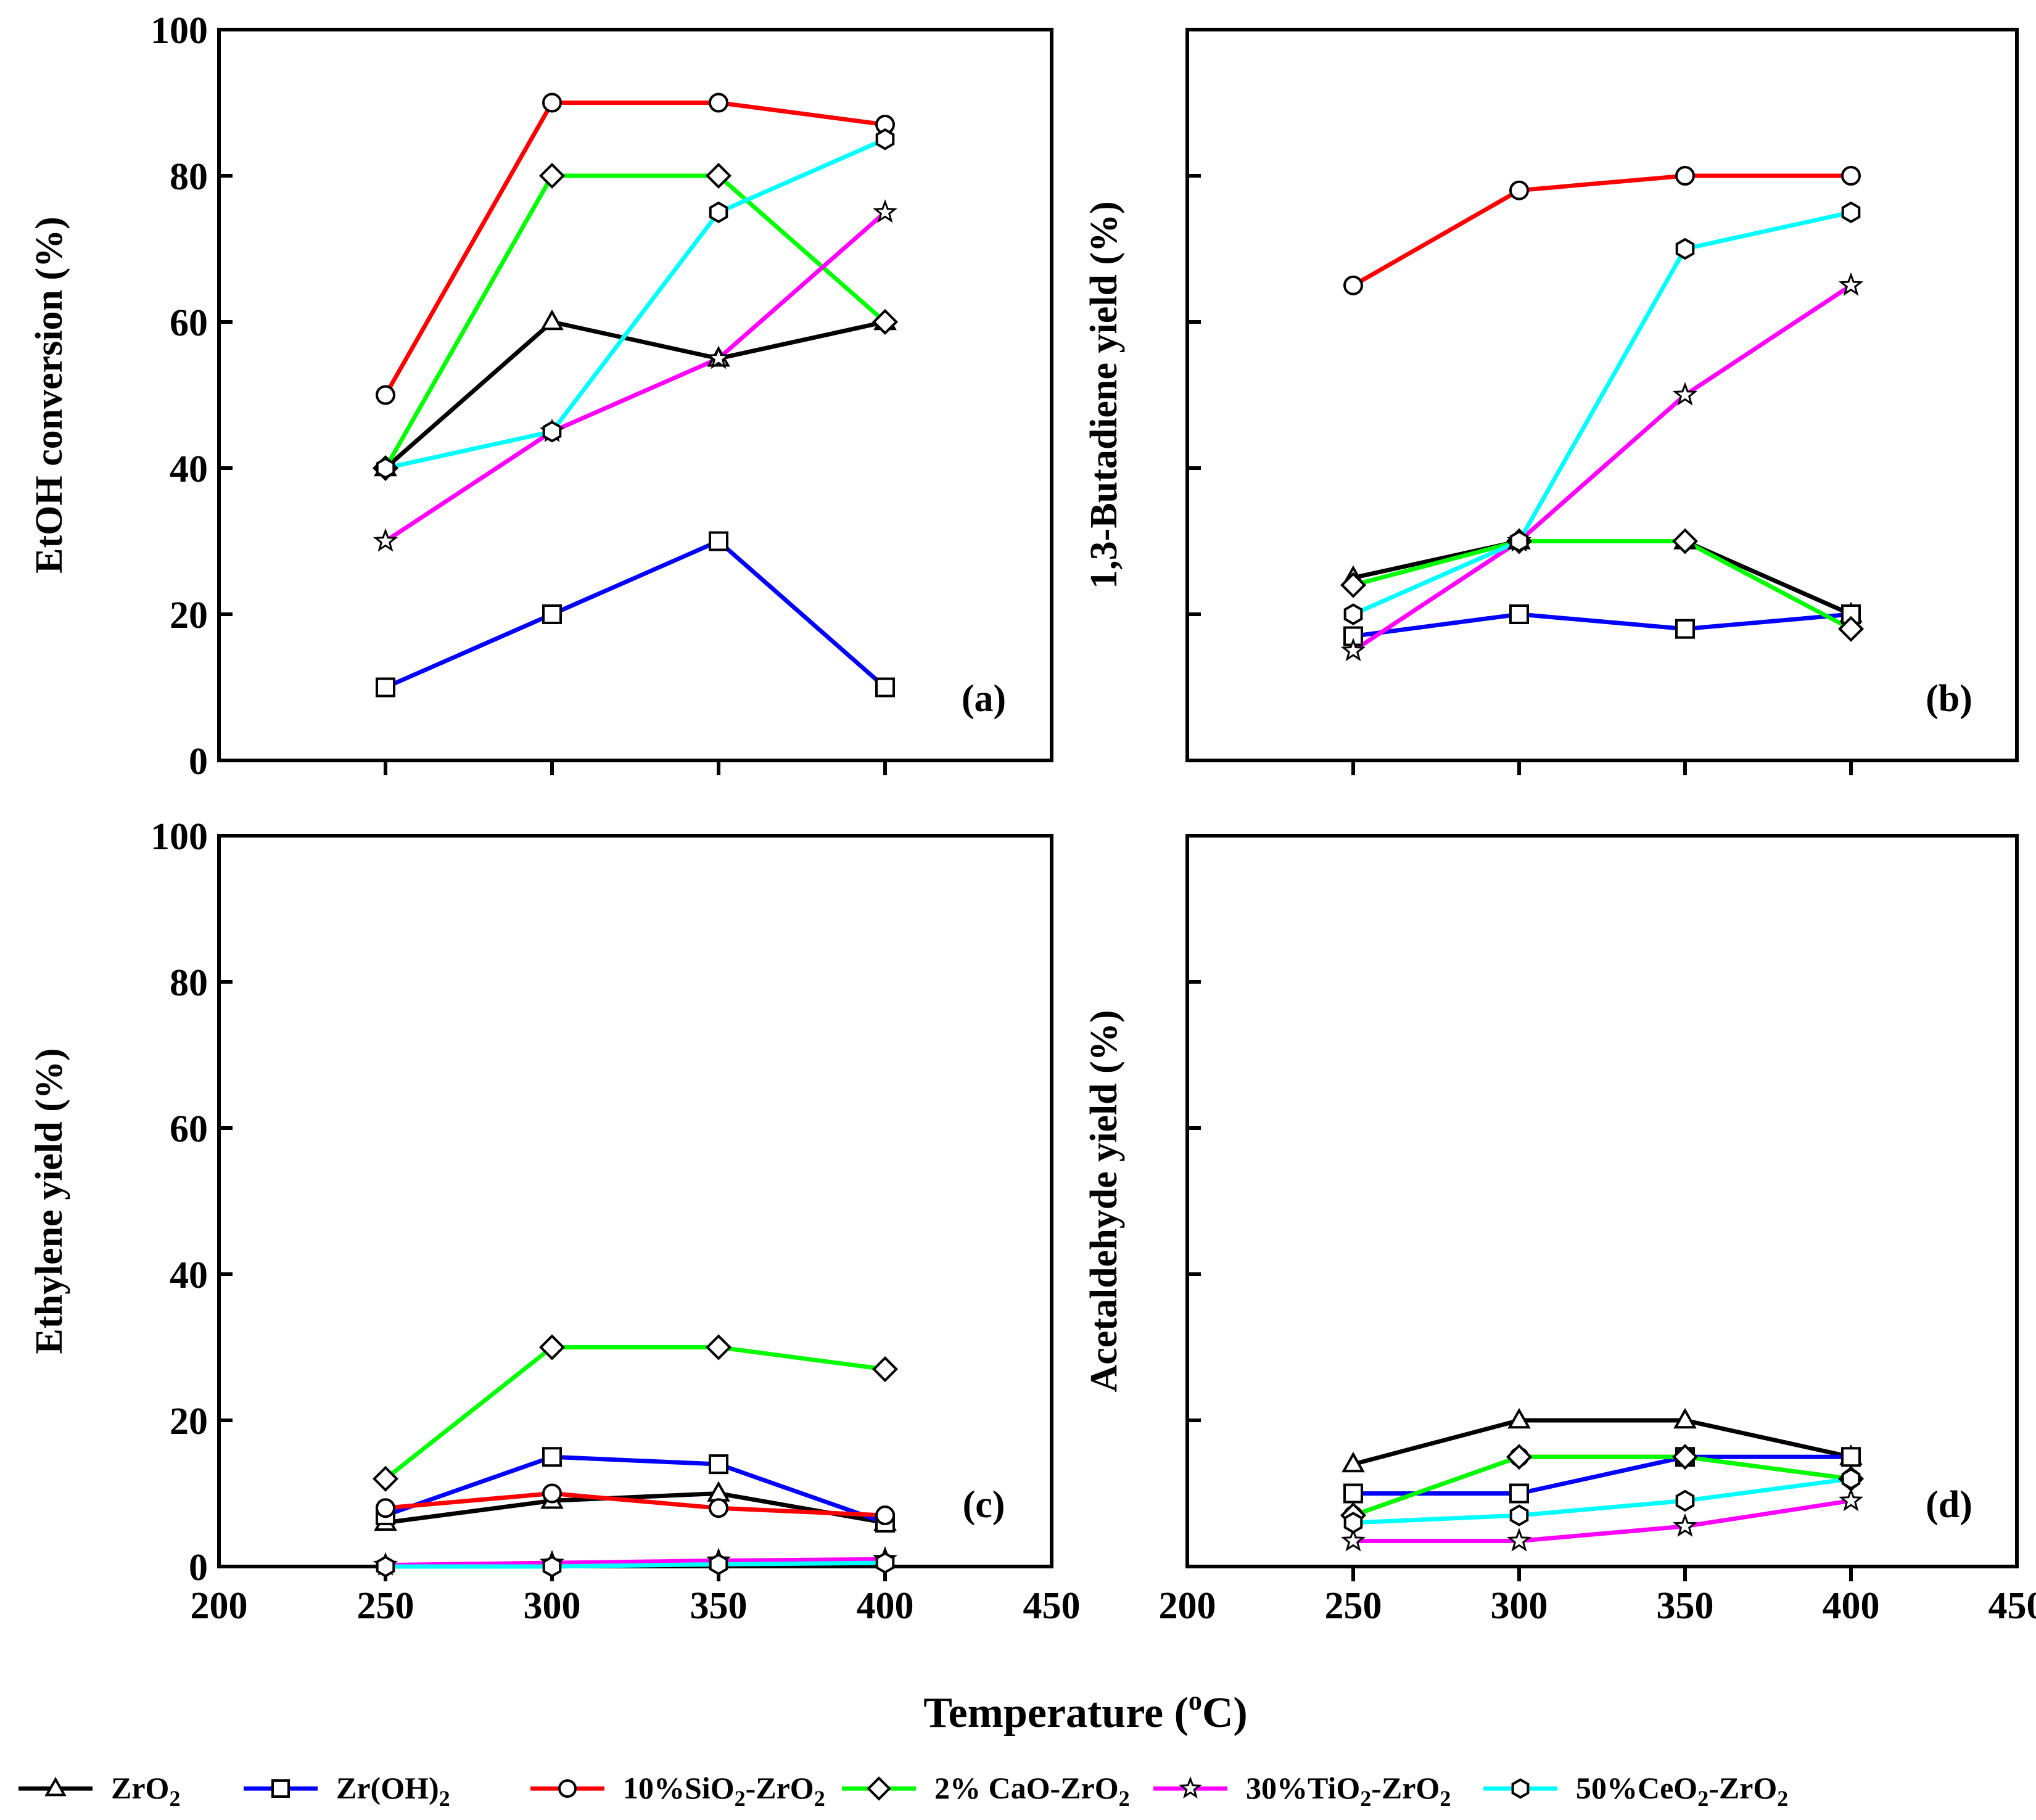 The image size is (2036, 1820). What do you see at coordinates (198, 762) in the screenshot?
I see `y-tick-label: 0` at bounding box center [198, 762].